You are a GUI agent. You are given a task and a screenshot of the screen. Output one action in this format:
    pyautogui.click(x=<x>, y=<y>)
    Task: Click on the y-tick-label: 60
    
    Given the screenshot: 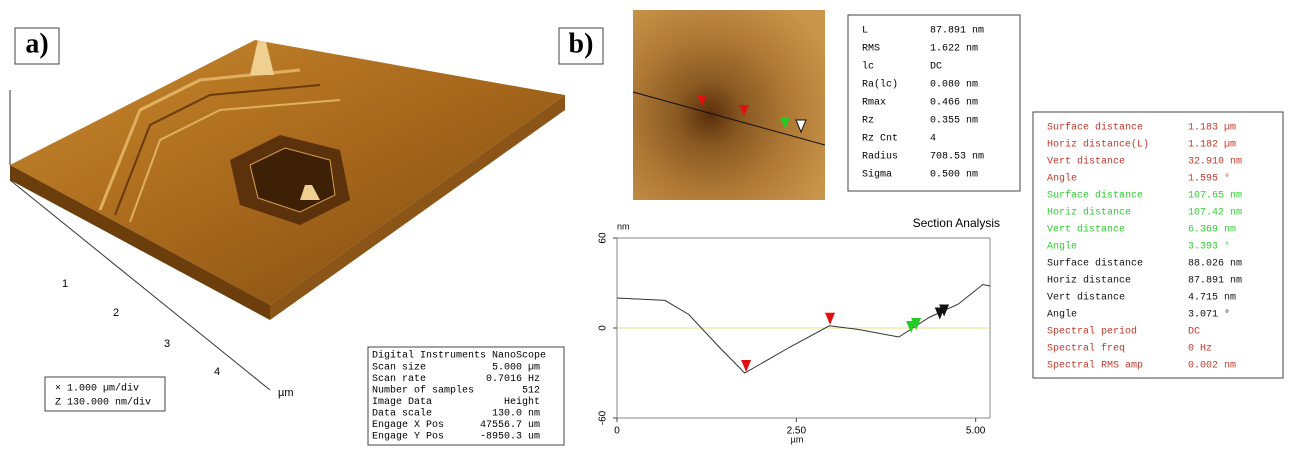 What is the action you would take?
    pyautogui.click(x=603, y=238)
    